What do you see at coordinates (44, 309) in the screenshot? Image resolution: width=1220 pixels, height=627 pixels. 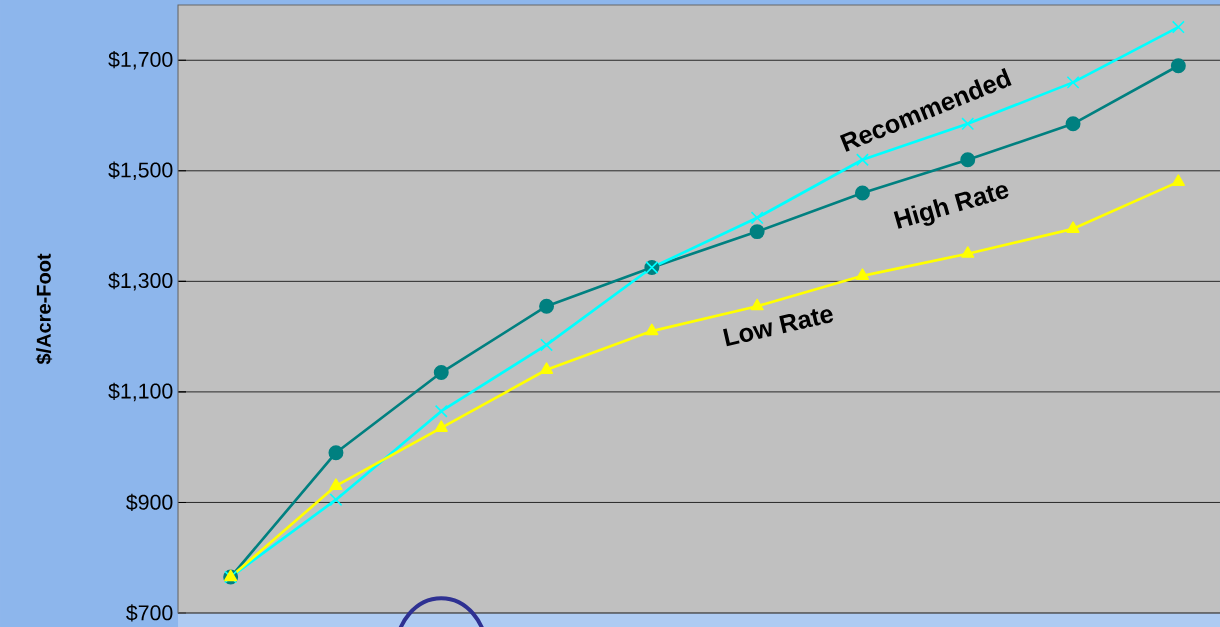 I see `y-axis-title: $/Acre-Foot` at bounding box center [44, 309].